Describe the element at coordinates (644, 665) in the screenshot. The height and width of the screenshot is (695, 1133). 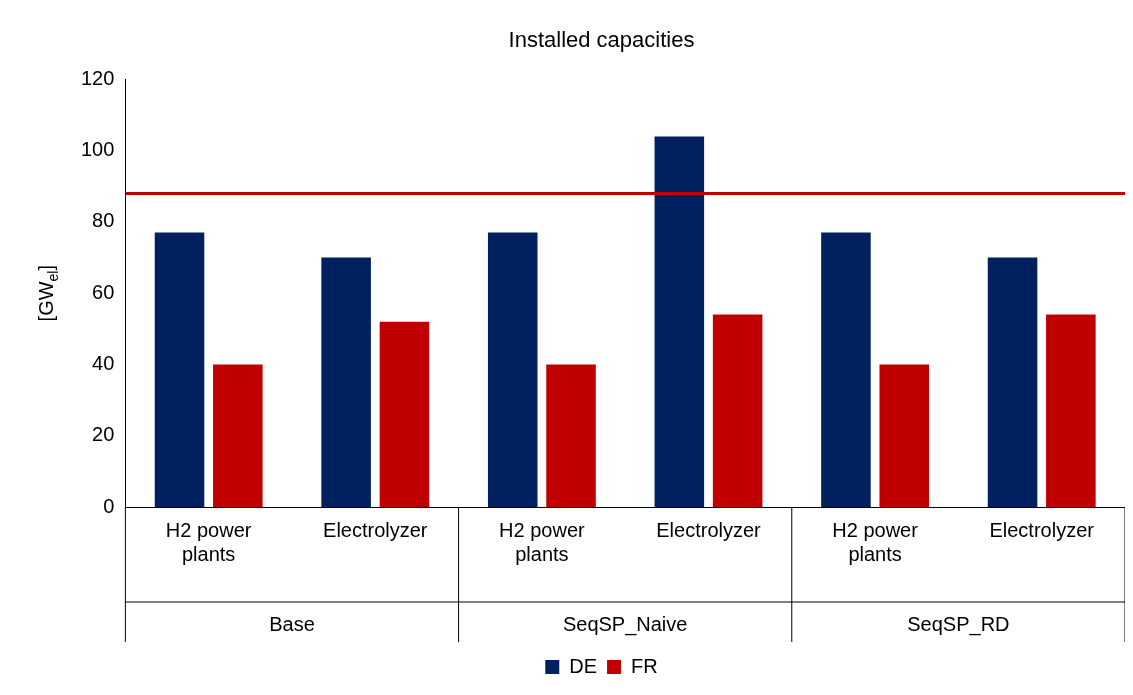
I see `legend-label: FR` at that location.